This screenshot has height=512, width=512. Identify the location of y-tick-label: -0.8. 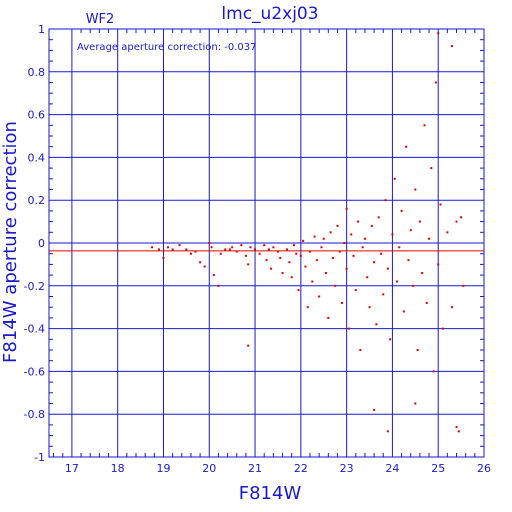
(34, 414).